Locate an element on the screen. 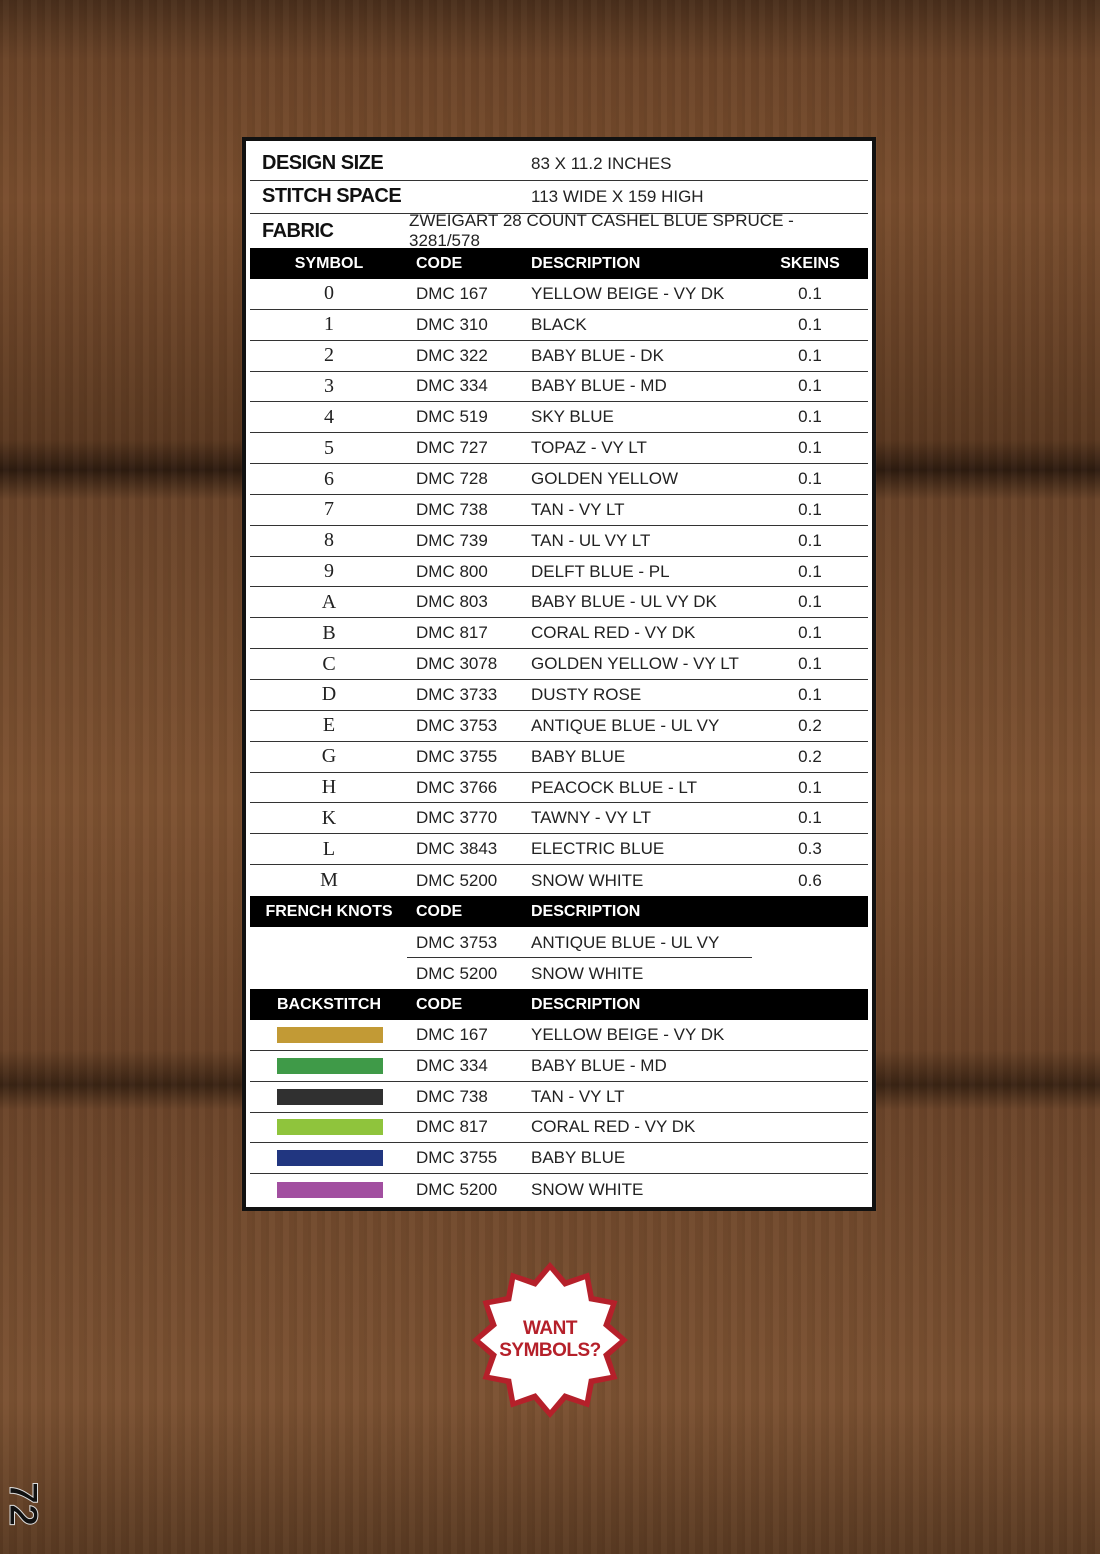 The width and height of the screenshot is (1100, 1554). key-row: C DMC 3078 GOLDEN YELLOW - VY LT 0.1 is located at coordinates (559, 665).